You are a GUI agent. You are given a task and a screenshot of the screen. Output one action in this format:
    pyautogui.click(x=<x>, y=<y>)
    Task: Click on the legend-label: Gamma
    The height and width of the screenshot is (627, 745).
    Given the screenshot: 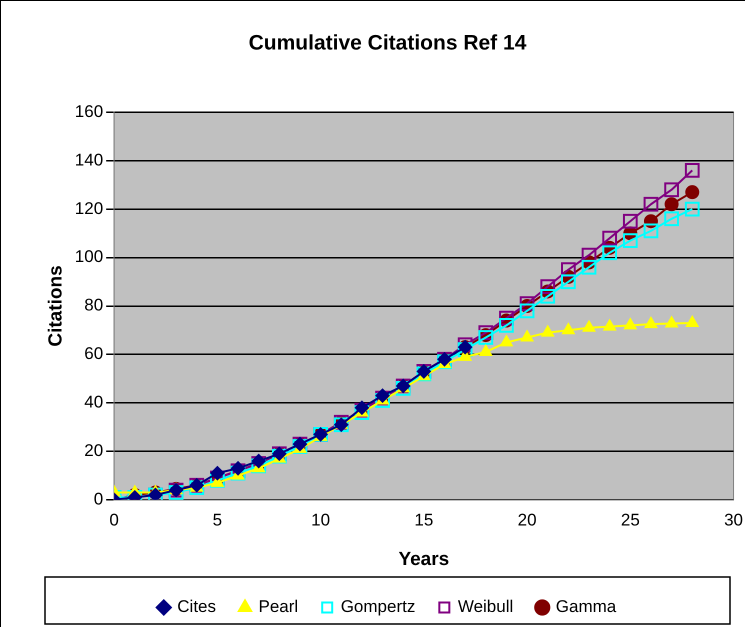 What is the action you would take?
    pyautogui.click(x=586, y=606)
    